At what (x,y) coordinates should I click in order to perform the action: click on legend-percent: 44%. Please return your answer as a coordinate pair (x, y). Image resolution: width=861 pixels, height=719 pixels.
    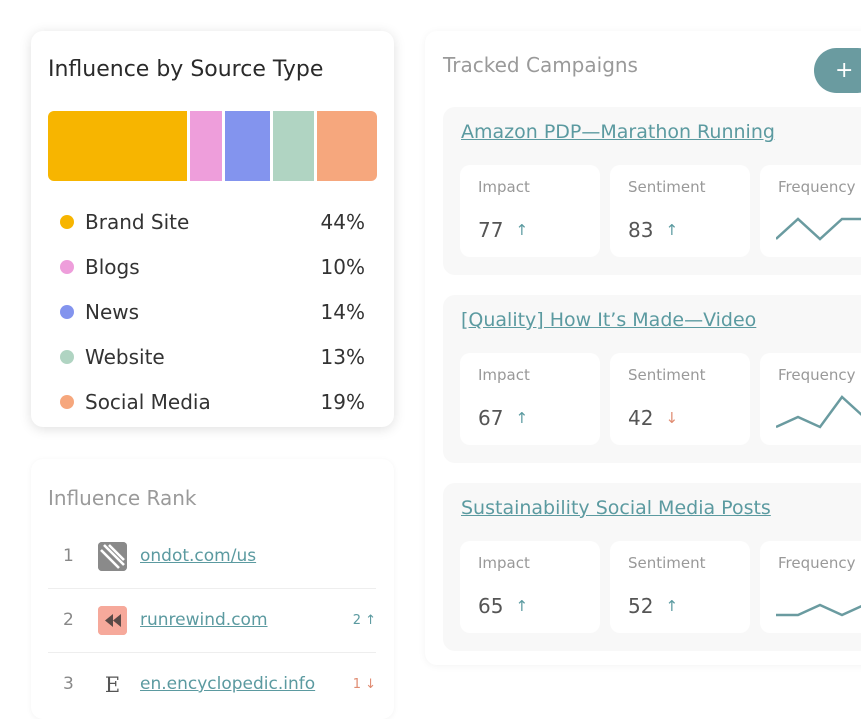
    Looking at the image, I should click on (342, 221).